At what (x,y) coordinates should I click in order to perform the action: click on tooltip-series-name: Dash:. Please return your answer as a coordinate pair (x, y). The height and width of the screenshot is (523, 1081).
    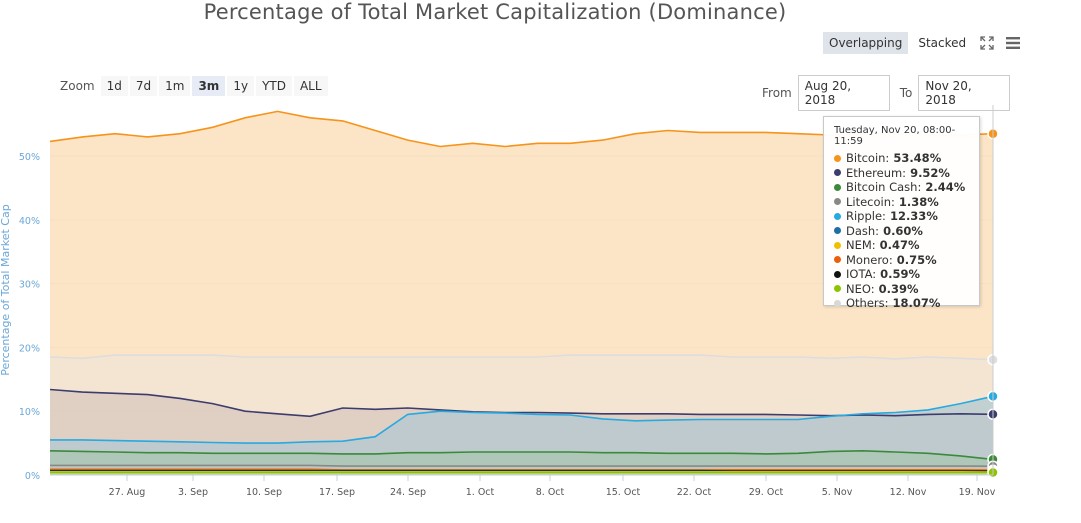
    Looking at the image, I should click on (863, 230).